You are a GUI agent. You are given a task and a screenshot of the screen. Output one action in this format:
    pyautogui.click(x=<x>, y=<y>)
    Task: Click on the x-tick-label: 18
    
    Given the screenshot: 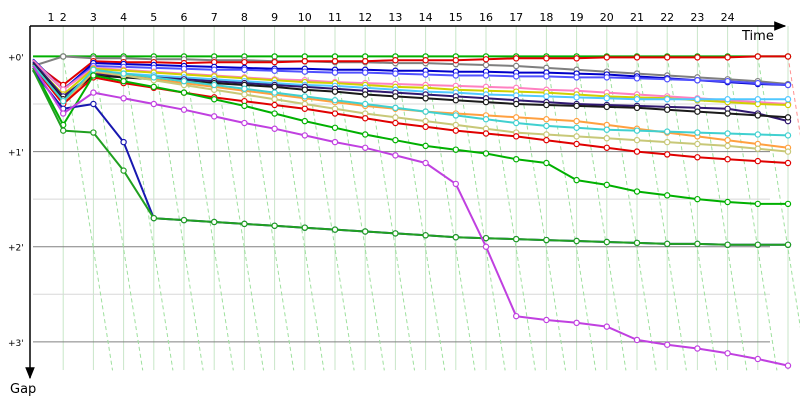 What is the action you would take?
    pyautogui.click(x=546, y=17)
    